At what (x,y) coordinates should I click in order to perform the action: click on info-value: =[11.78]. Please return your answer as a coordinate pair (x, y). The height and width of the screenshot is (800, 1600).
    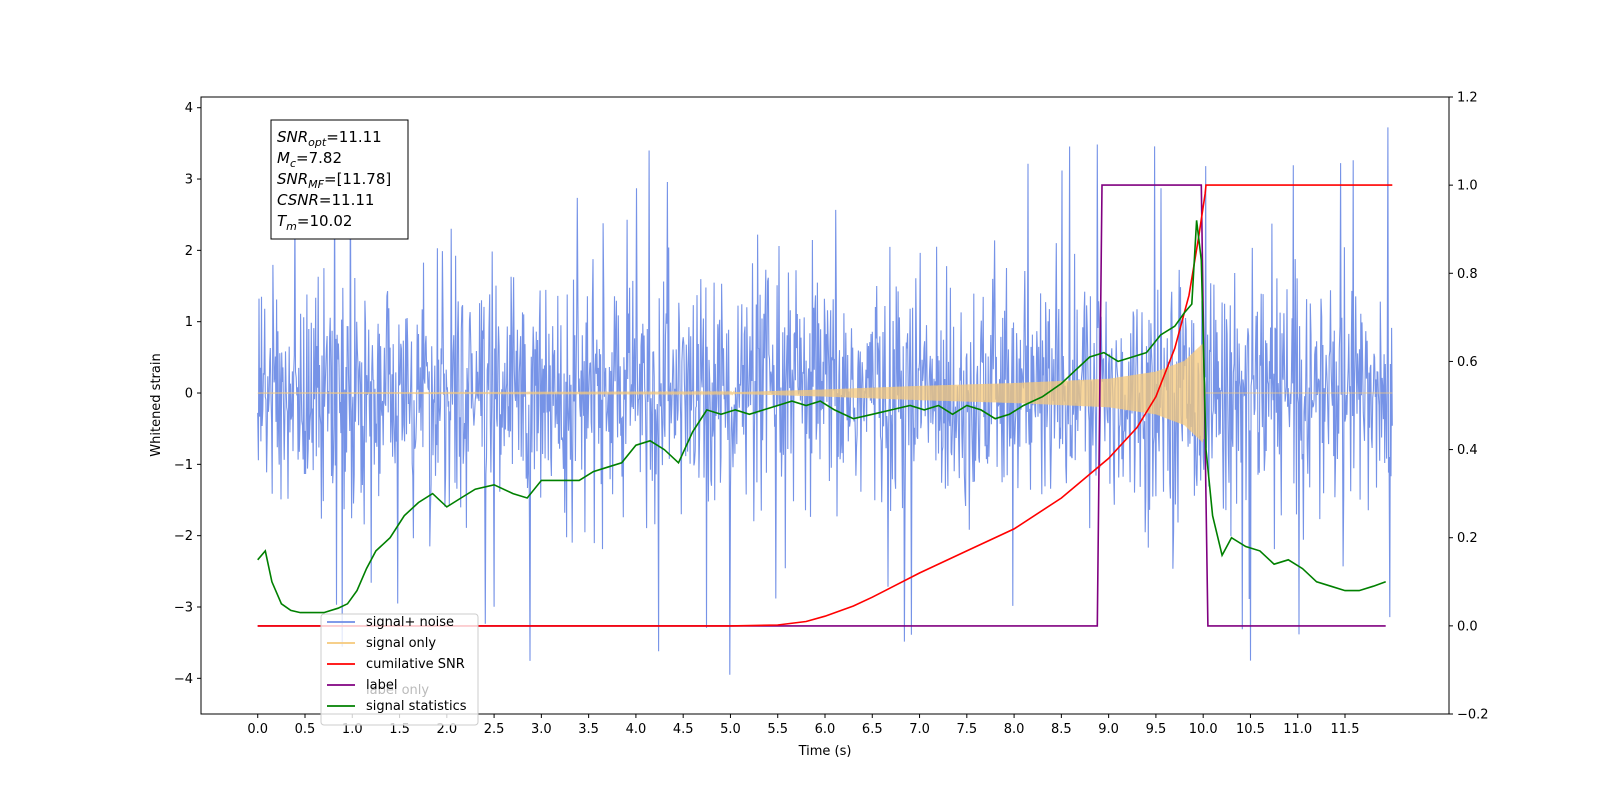
    Looking at the image, I should click on (357, 179).